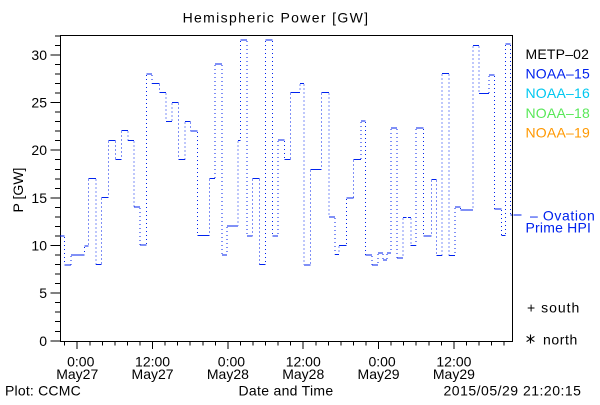 The height and width of the screenshot is (405, 600). Describe the element at coordinates (39, 103) in the screenshot. I see `svg-text: 25` at that location.